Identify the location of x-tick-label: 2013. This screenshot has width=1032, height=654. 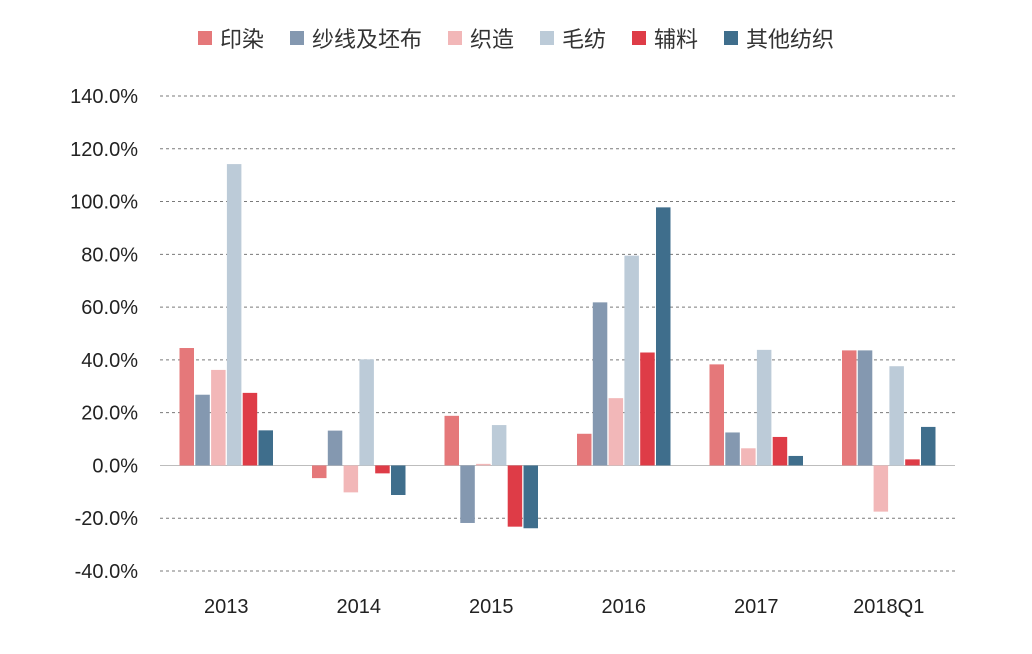
(226, 607).